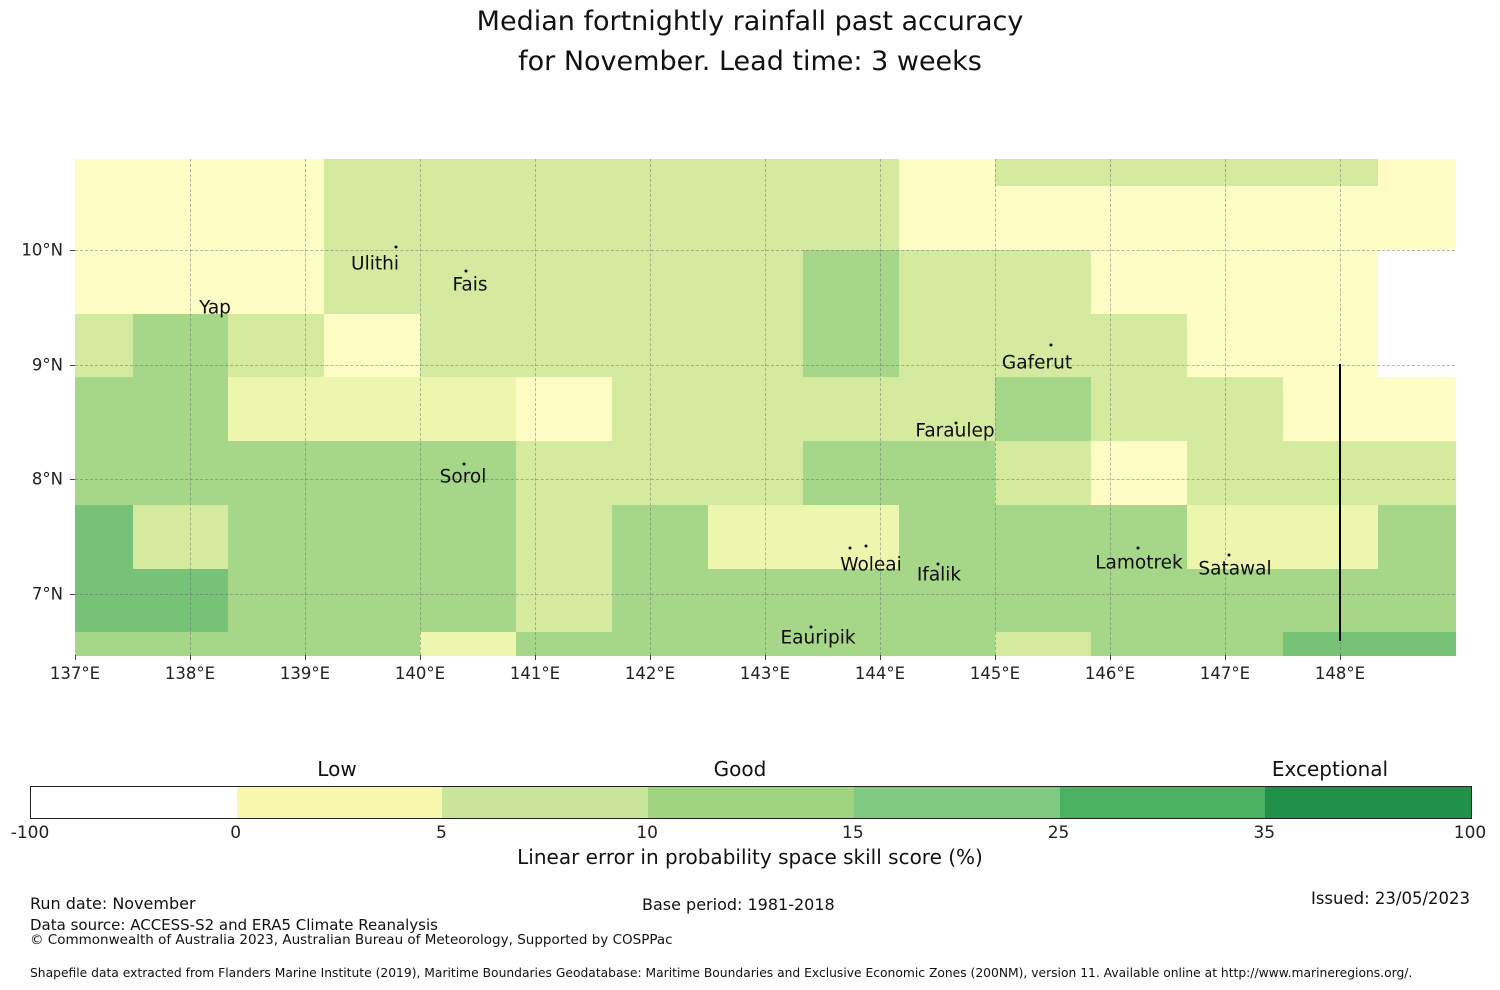 Image resolution: width=1500 pixels, height=990 pixels. I want to click on island-label-woleai: Woleai, so click(871, 565).